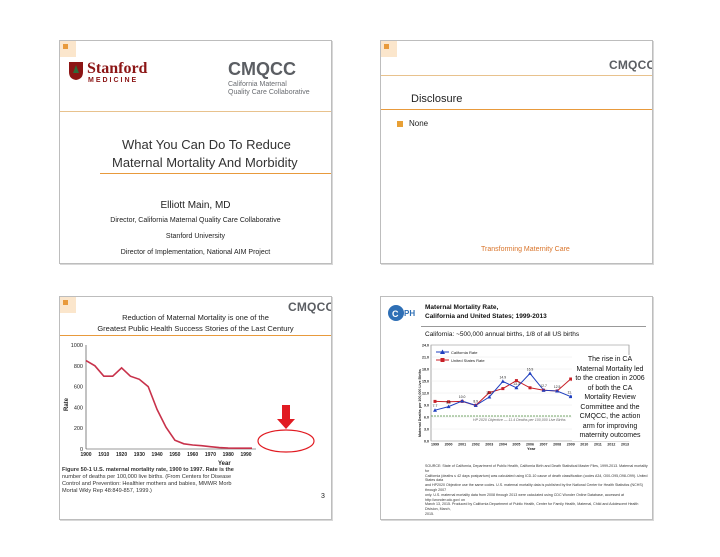 The height and width of the screenshot is (557, 720). What do you see at coordinates (475, 401) in the screenshot?
I see `ca-data-label: 8.9` at bounding box center [475, 401].